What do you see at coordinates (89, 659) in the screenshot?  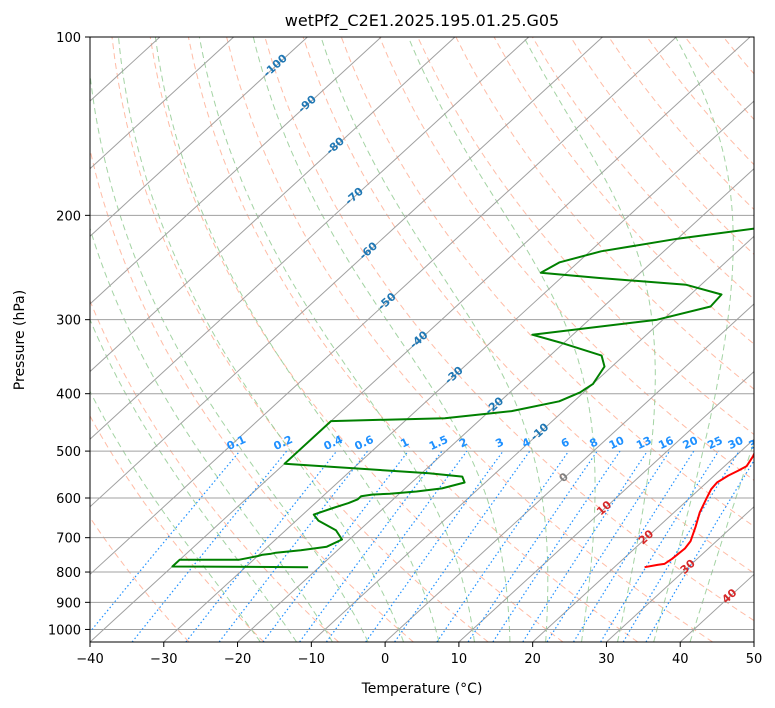 I see `x-tick-label: −40` at bounding box center [89, 659].